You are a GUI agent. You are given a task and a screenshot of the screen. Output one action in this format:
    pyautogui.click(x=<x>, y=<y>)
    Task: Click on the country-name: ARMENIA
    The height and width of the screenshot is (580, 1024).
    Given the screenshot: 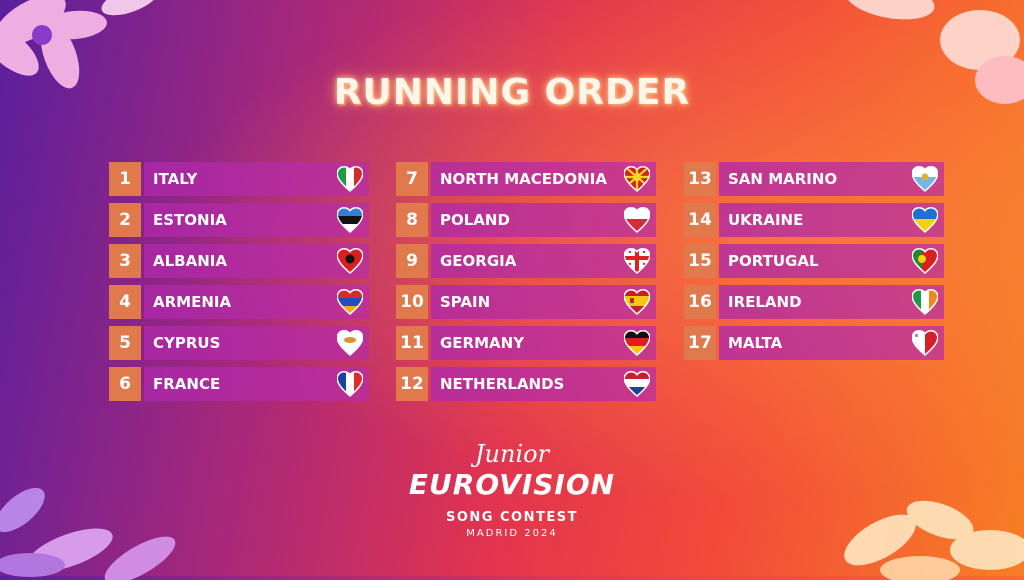 What is the action you would take?
    pyautogui.click(x=192, y=302)
    